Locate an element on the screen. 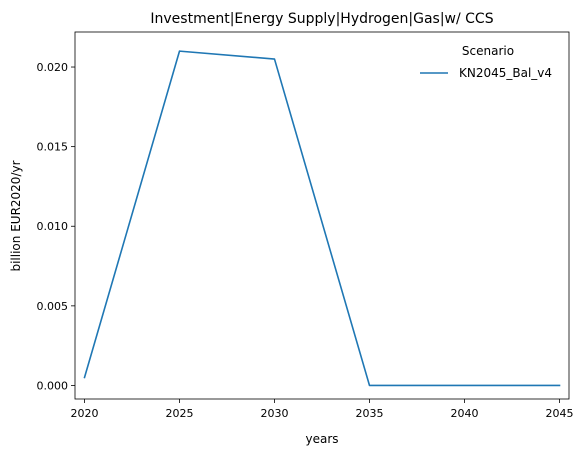 This screenshot has width=580, height=456. y-tick-label: 0.015 is located at coordinates (53, 147).